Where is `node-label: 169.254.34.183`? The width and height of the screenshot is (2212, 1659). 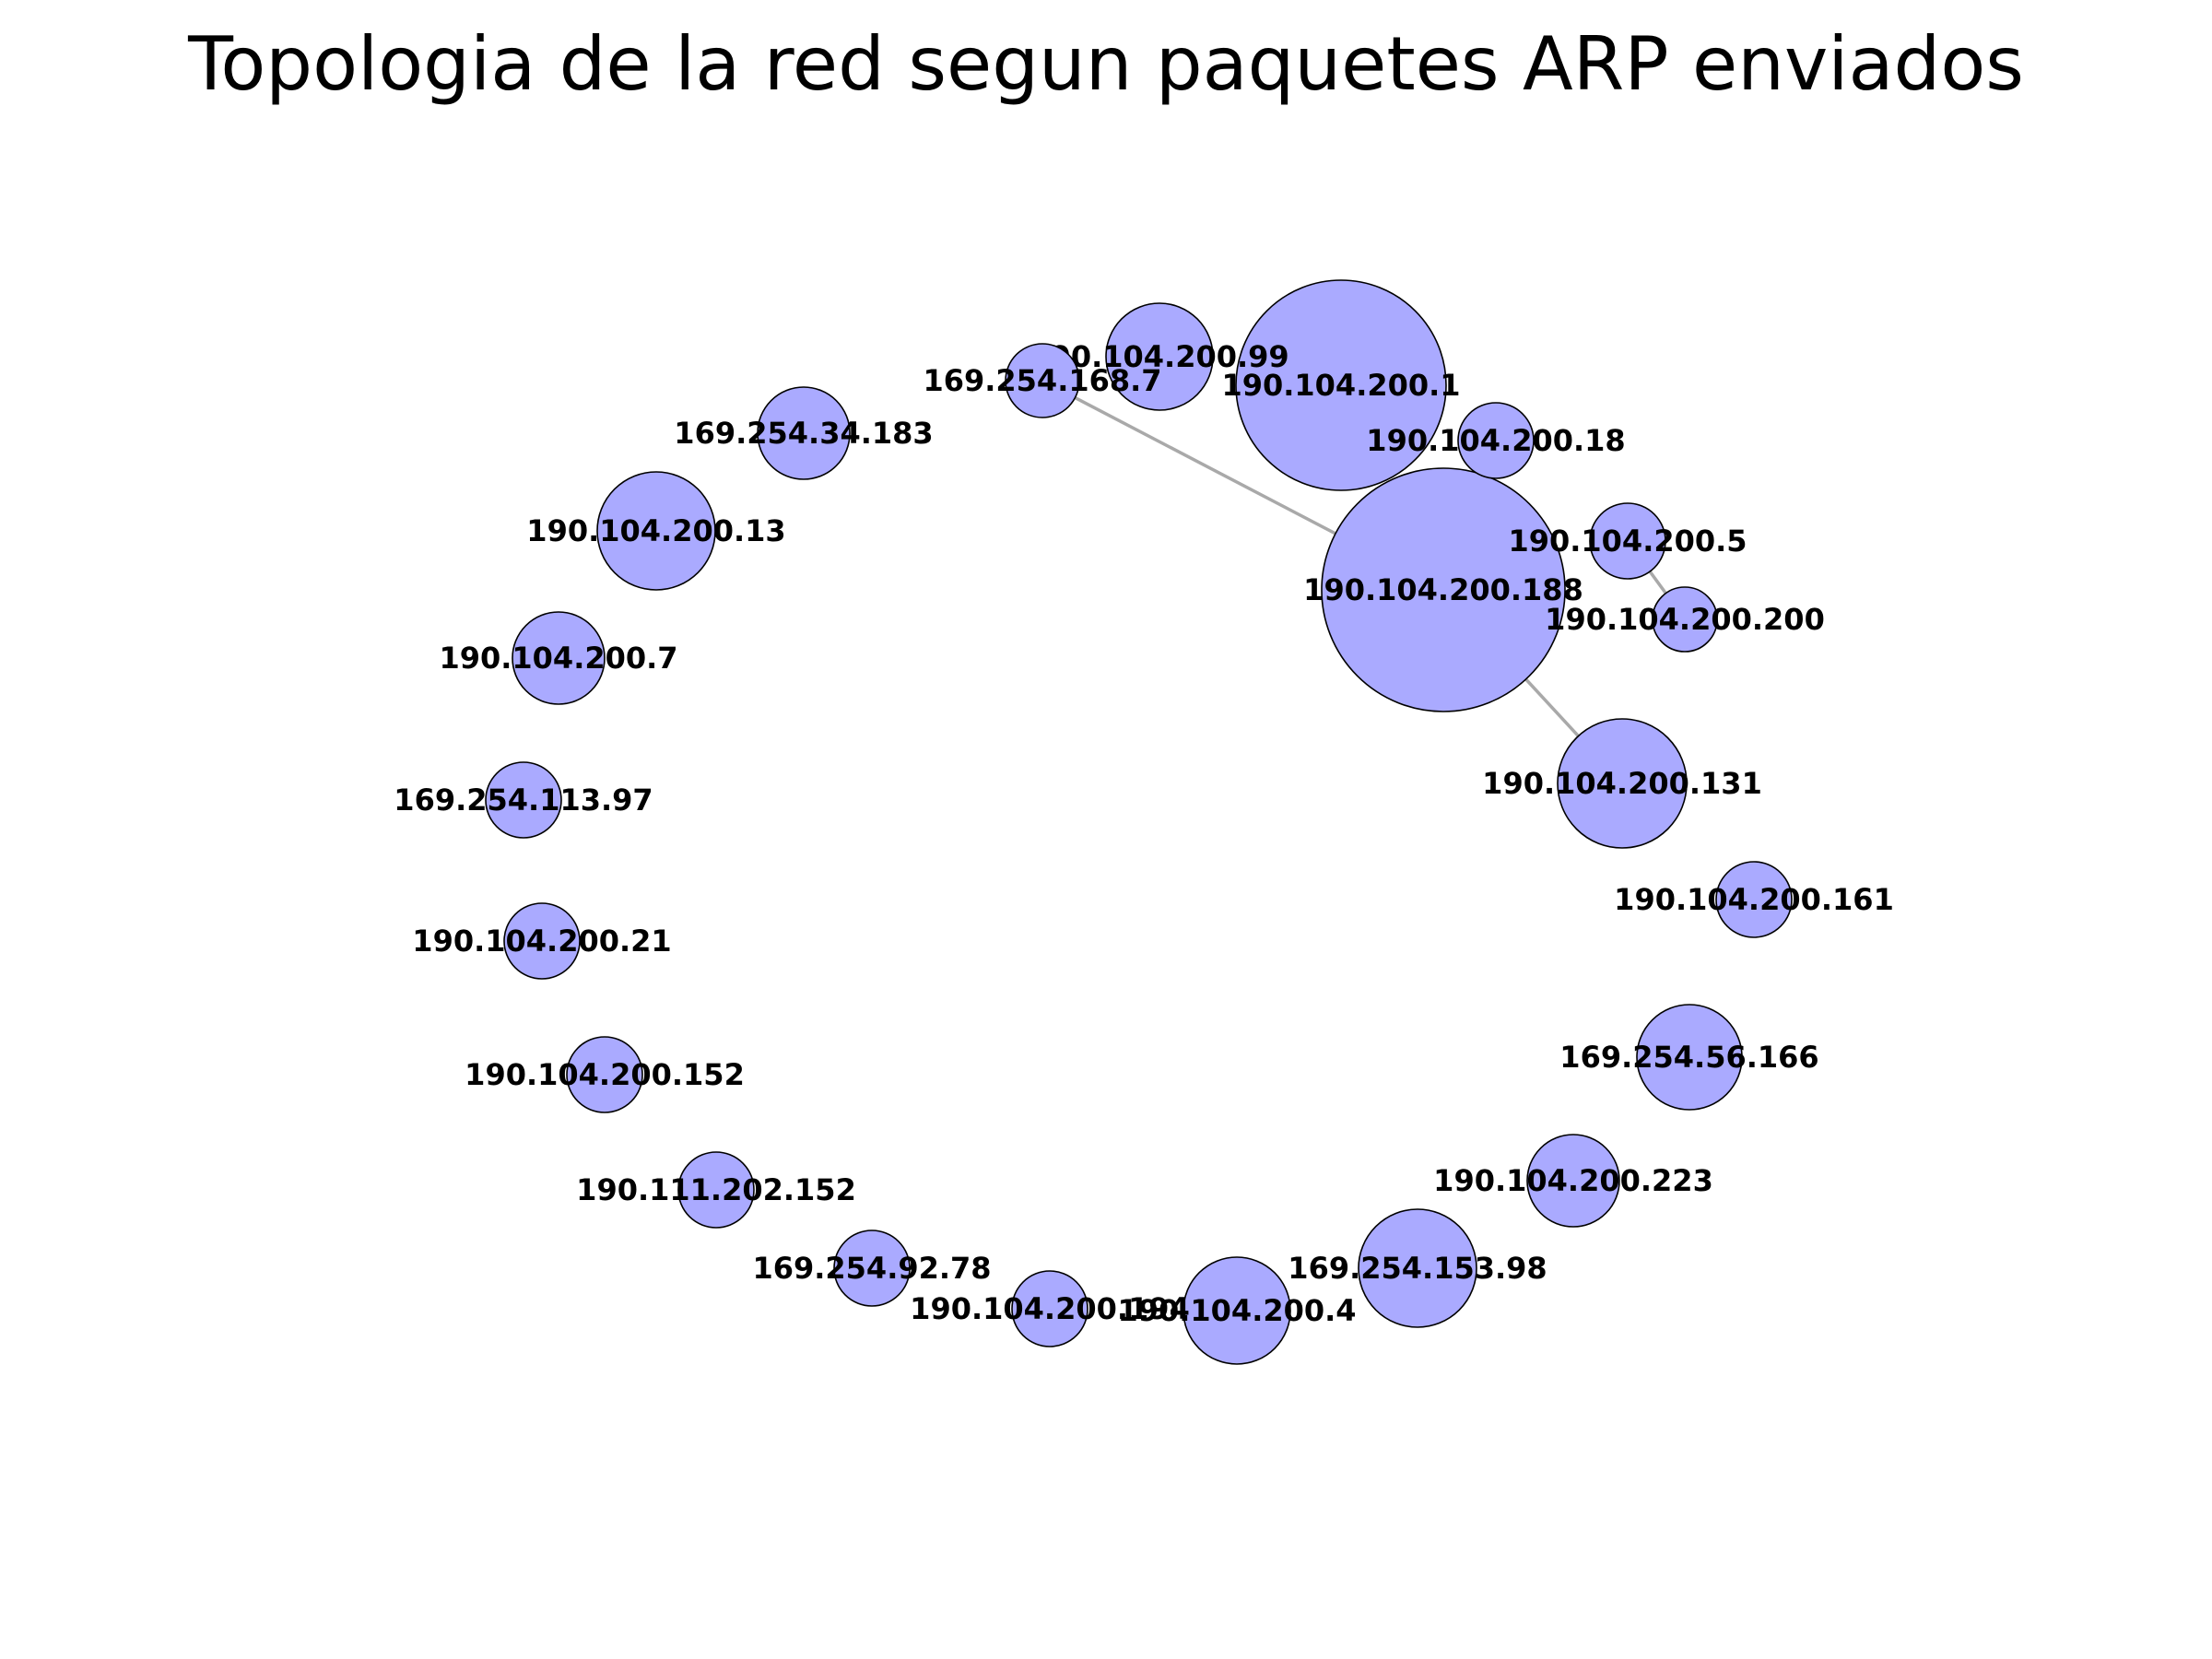
node-label: 169.254.34.183 is located at coordinates (803, 433).